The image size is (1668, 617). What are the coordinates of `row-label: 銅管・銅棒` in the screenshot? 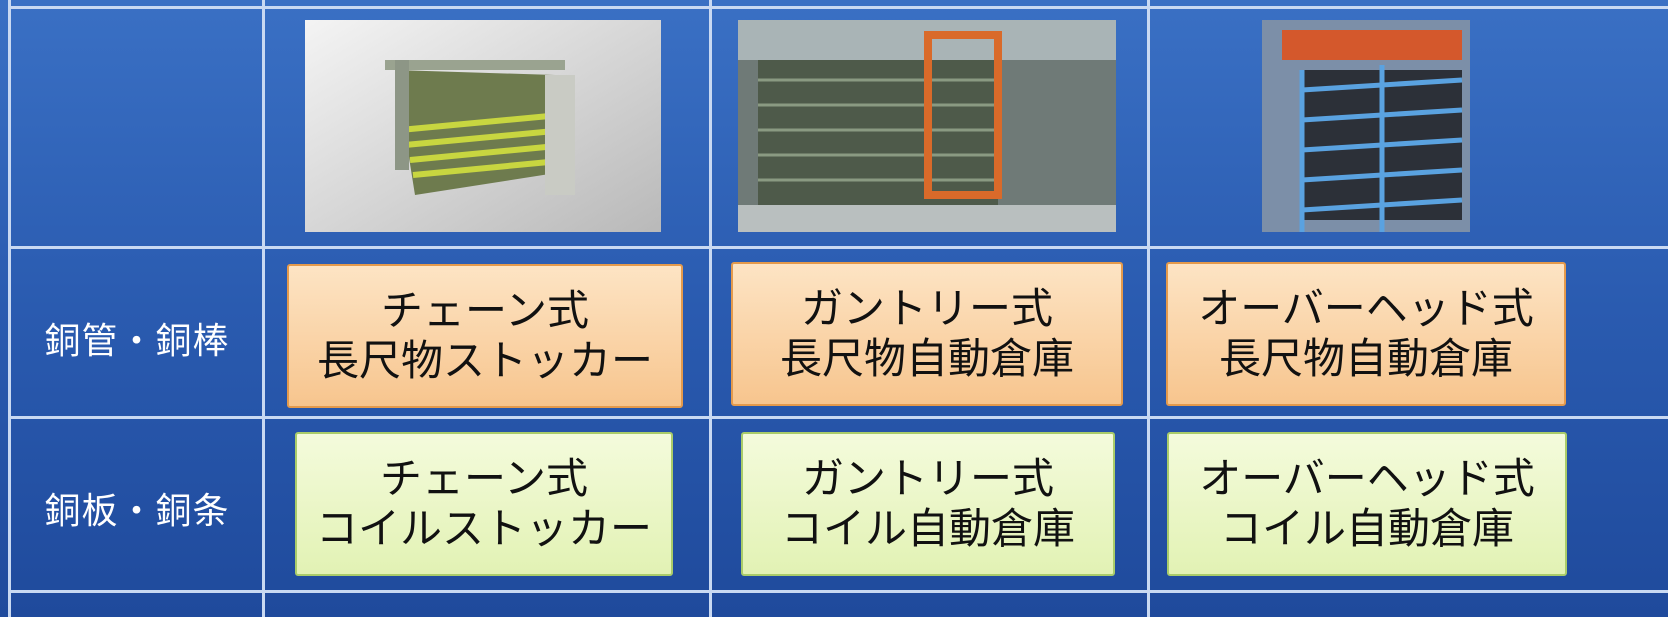 It's located at (137, 341).